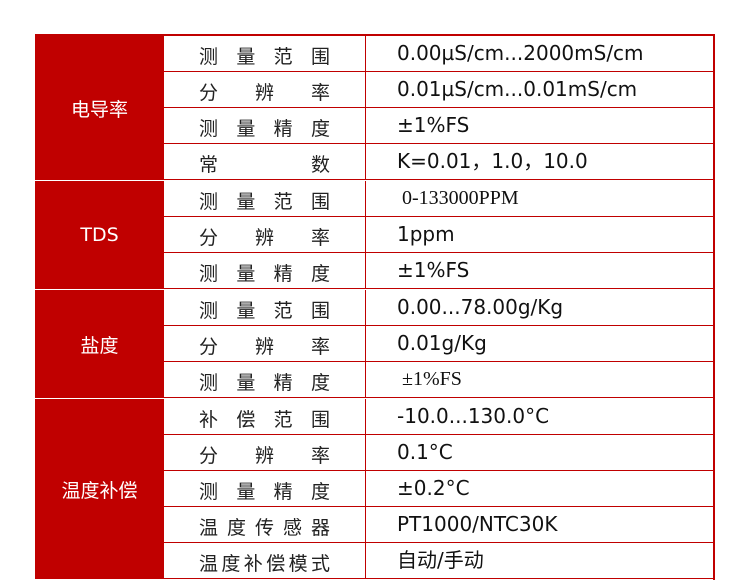 This screenshot has width=750, height=580. What do you see at coordinates (264, 564) in the screenshot?
I see `parameter-label: 温度补偿模式` at bounding box center [264, 564].